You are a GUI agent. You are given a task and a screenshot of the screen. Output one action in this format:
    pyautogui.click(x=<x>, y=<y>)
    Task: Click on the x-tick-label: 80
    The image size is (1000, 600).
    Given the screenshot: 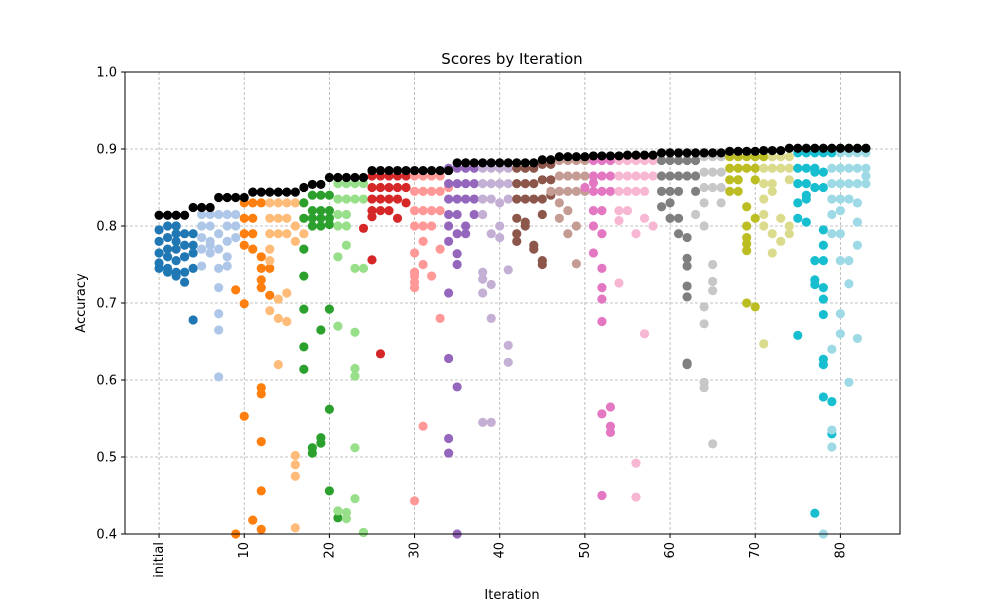 What is the action you would take?
    pyautogui.click(x=840, y=550)
    